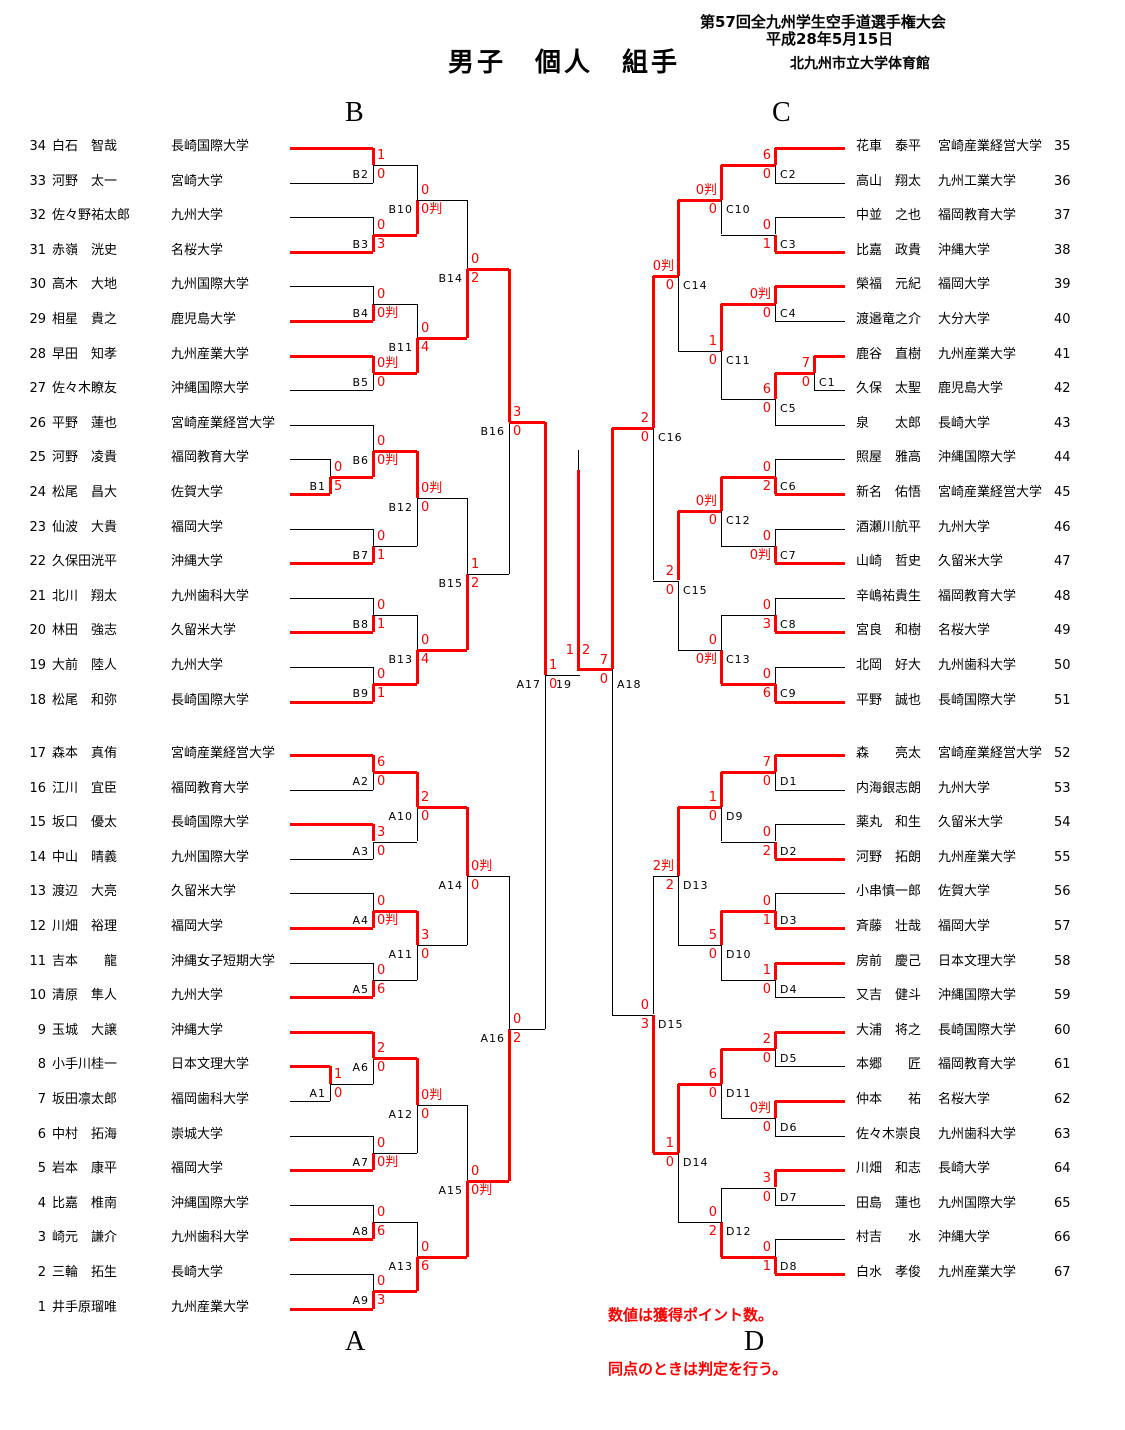 The height and width of the screenshot is (1430, 1125). What do you see at coordinates (210, 1064) in the screenshot?
I see `player-univ: 日本文理大学` at bounding box center [210, 1064].